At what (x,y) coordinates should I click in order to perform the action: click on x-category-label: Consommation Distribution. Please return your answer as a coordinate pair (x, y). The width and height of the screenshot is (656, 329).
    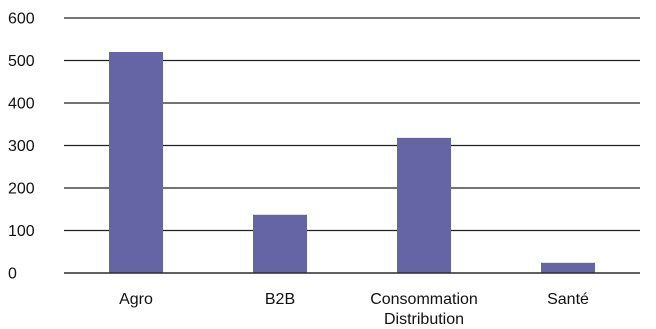
    Looking at the image, I should click on (424, 309).